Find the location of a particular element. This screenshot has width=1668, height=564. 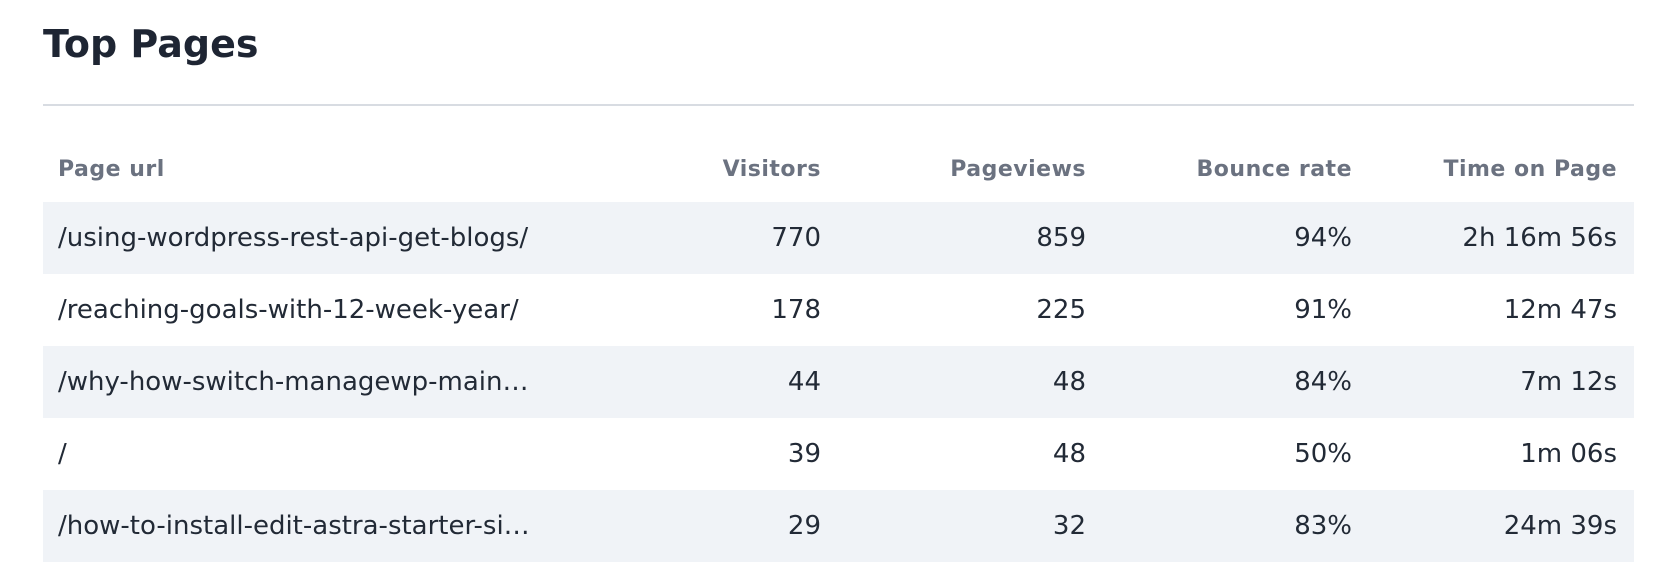

metric-cell: 29 is located at coordinates (804, 526).